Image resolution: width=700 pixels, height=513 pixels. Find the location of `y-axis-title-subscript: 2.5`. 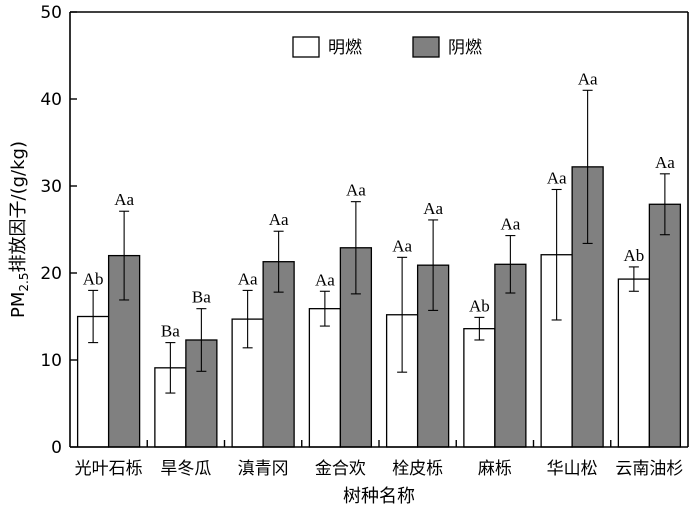

y-axis-title-subscript: 2.5 is located at coordinates (24, 281).